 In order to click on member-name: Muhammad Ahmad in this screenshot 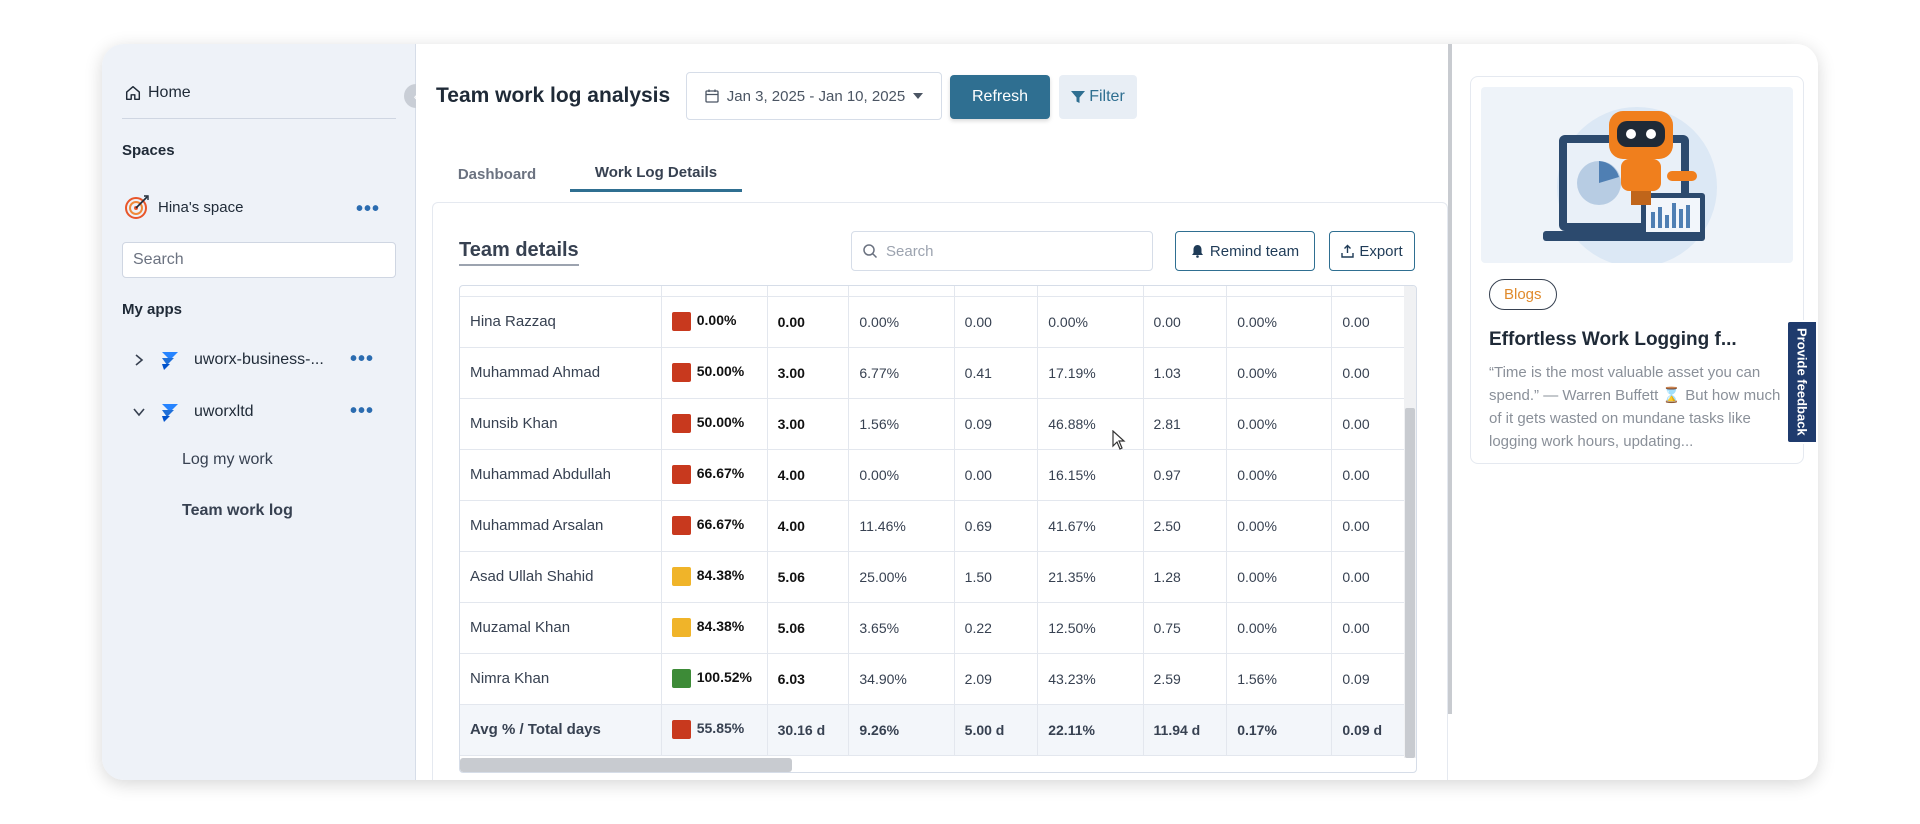, I will do `click(561, 373)`.